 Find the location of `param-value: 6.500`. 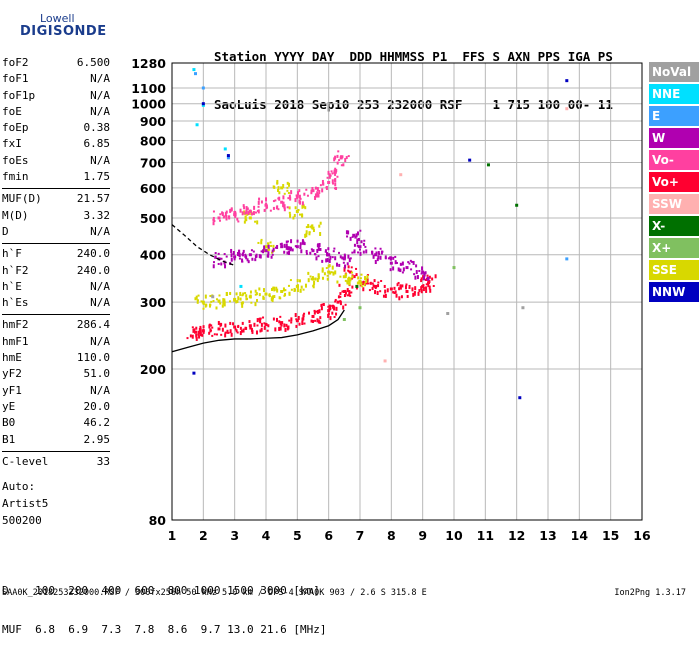

param-value: 6.500 is located at coordinates (93, 62).